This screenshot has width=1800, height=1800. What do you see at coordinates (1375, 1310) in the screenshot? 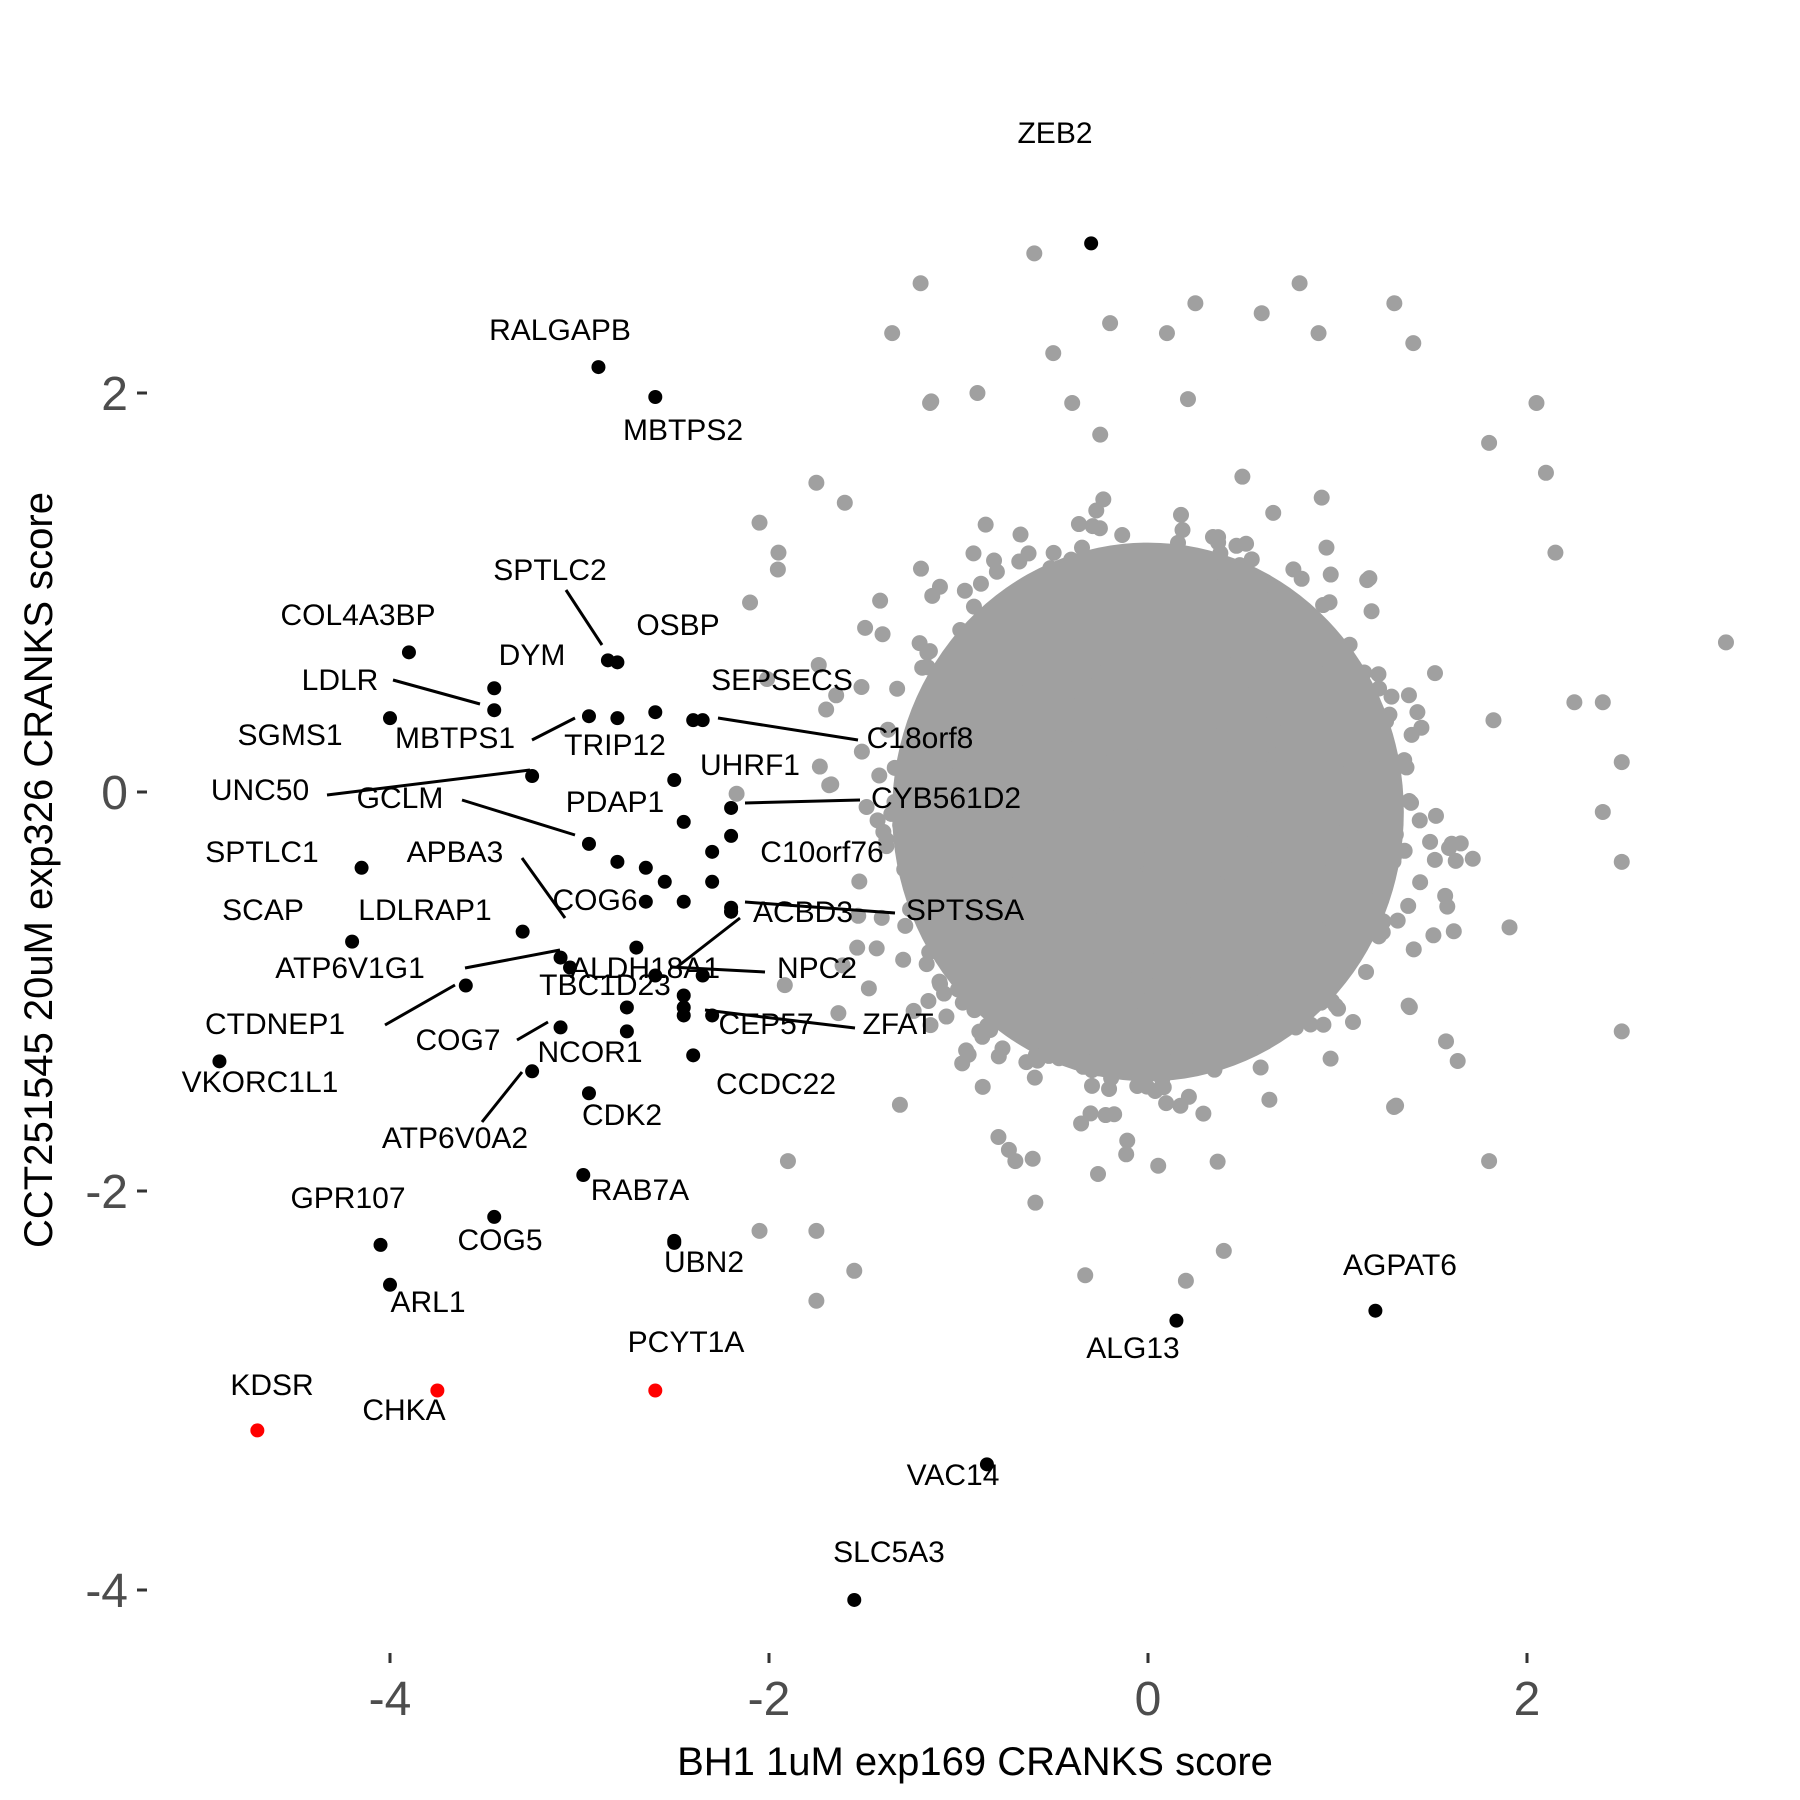
I see `gene-point-agpat6` at bounding box center [1375, 1310].